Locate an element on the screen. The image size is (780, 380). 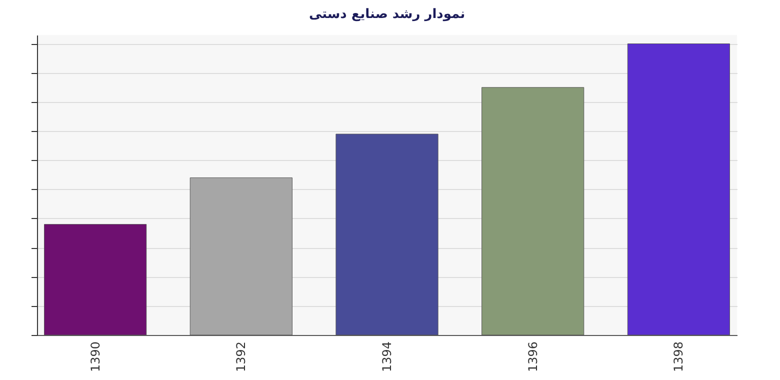
chart-title: نمودار رشد صنایع دستی is located at coordinates (387, 14).